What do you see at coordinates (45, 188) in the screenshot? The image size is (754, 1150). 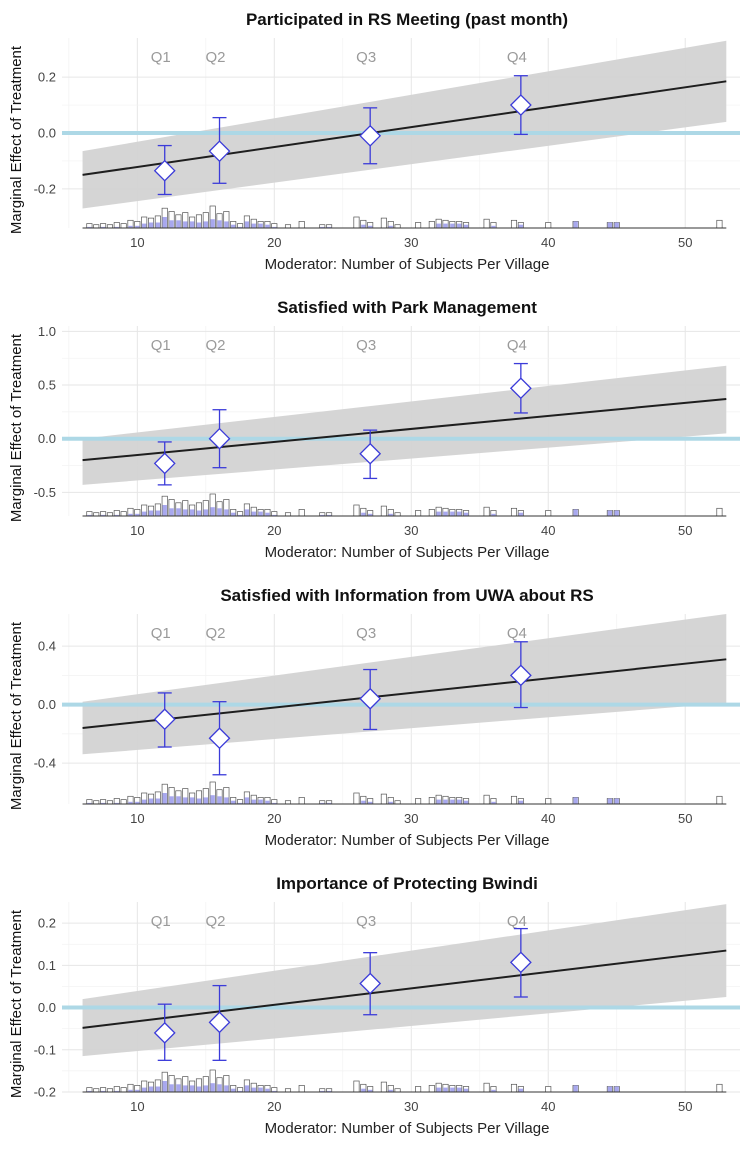 I see `y-tick-label: -0.2` at bounding box center [45, 188].